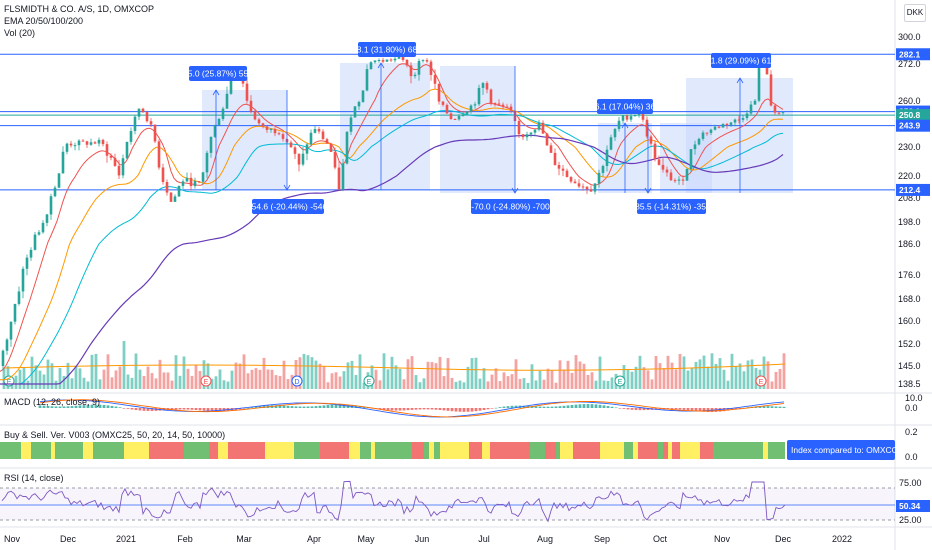  Describe the element at coordinates (671, 207) in the screenshot. I see `measure-label: -35.5 (-14.31%) -355` at that location.